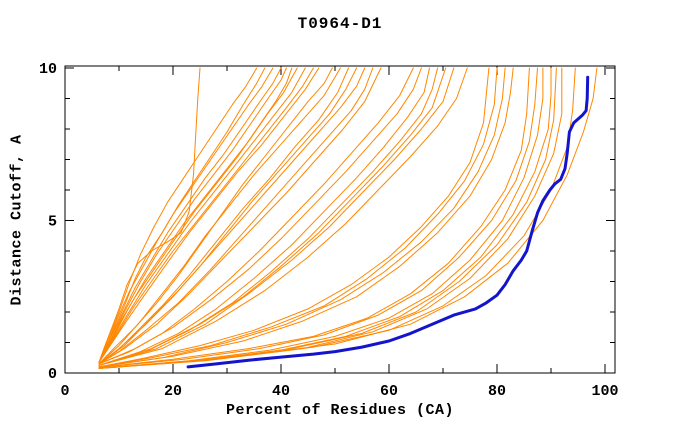 The width and height of the screenshot is (680, 440). Describe the element at coordinates (340, 410) in the screenshot. I see `x-axis-label: Percent of Residues (CA)` at that location.